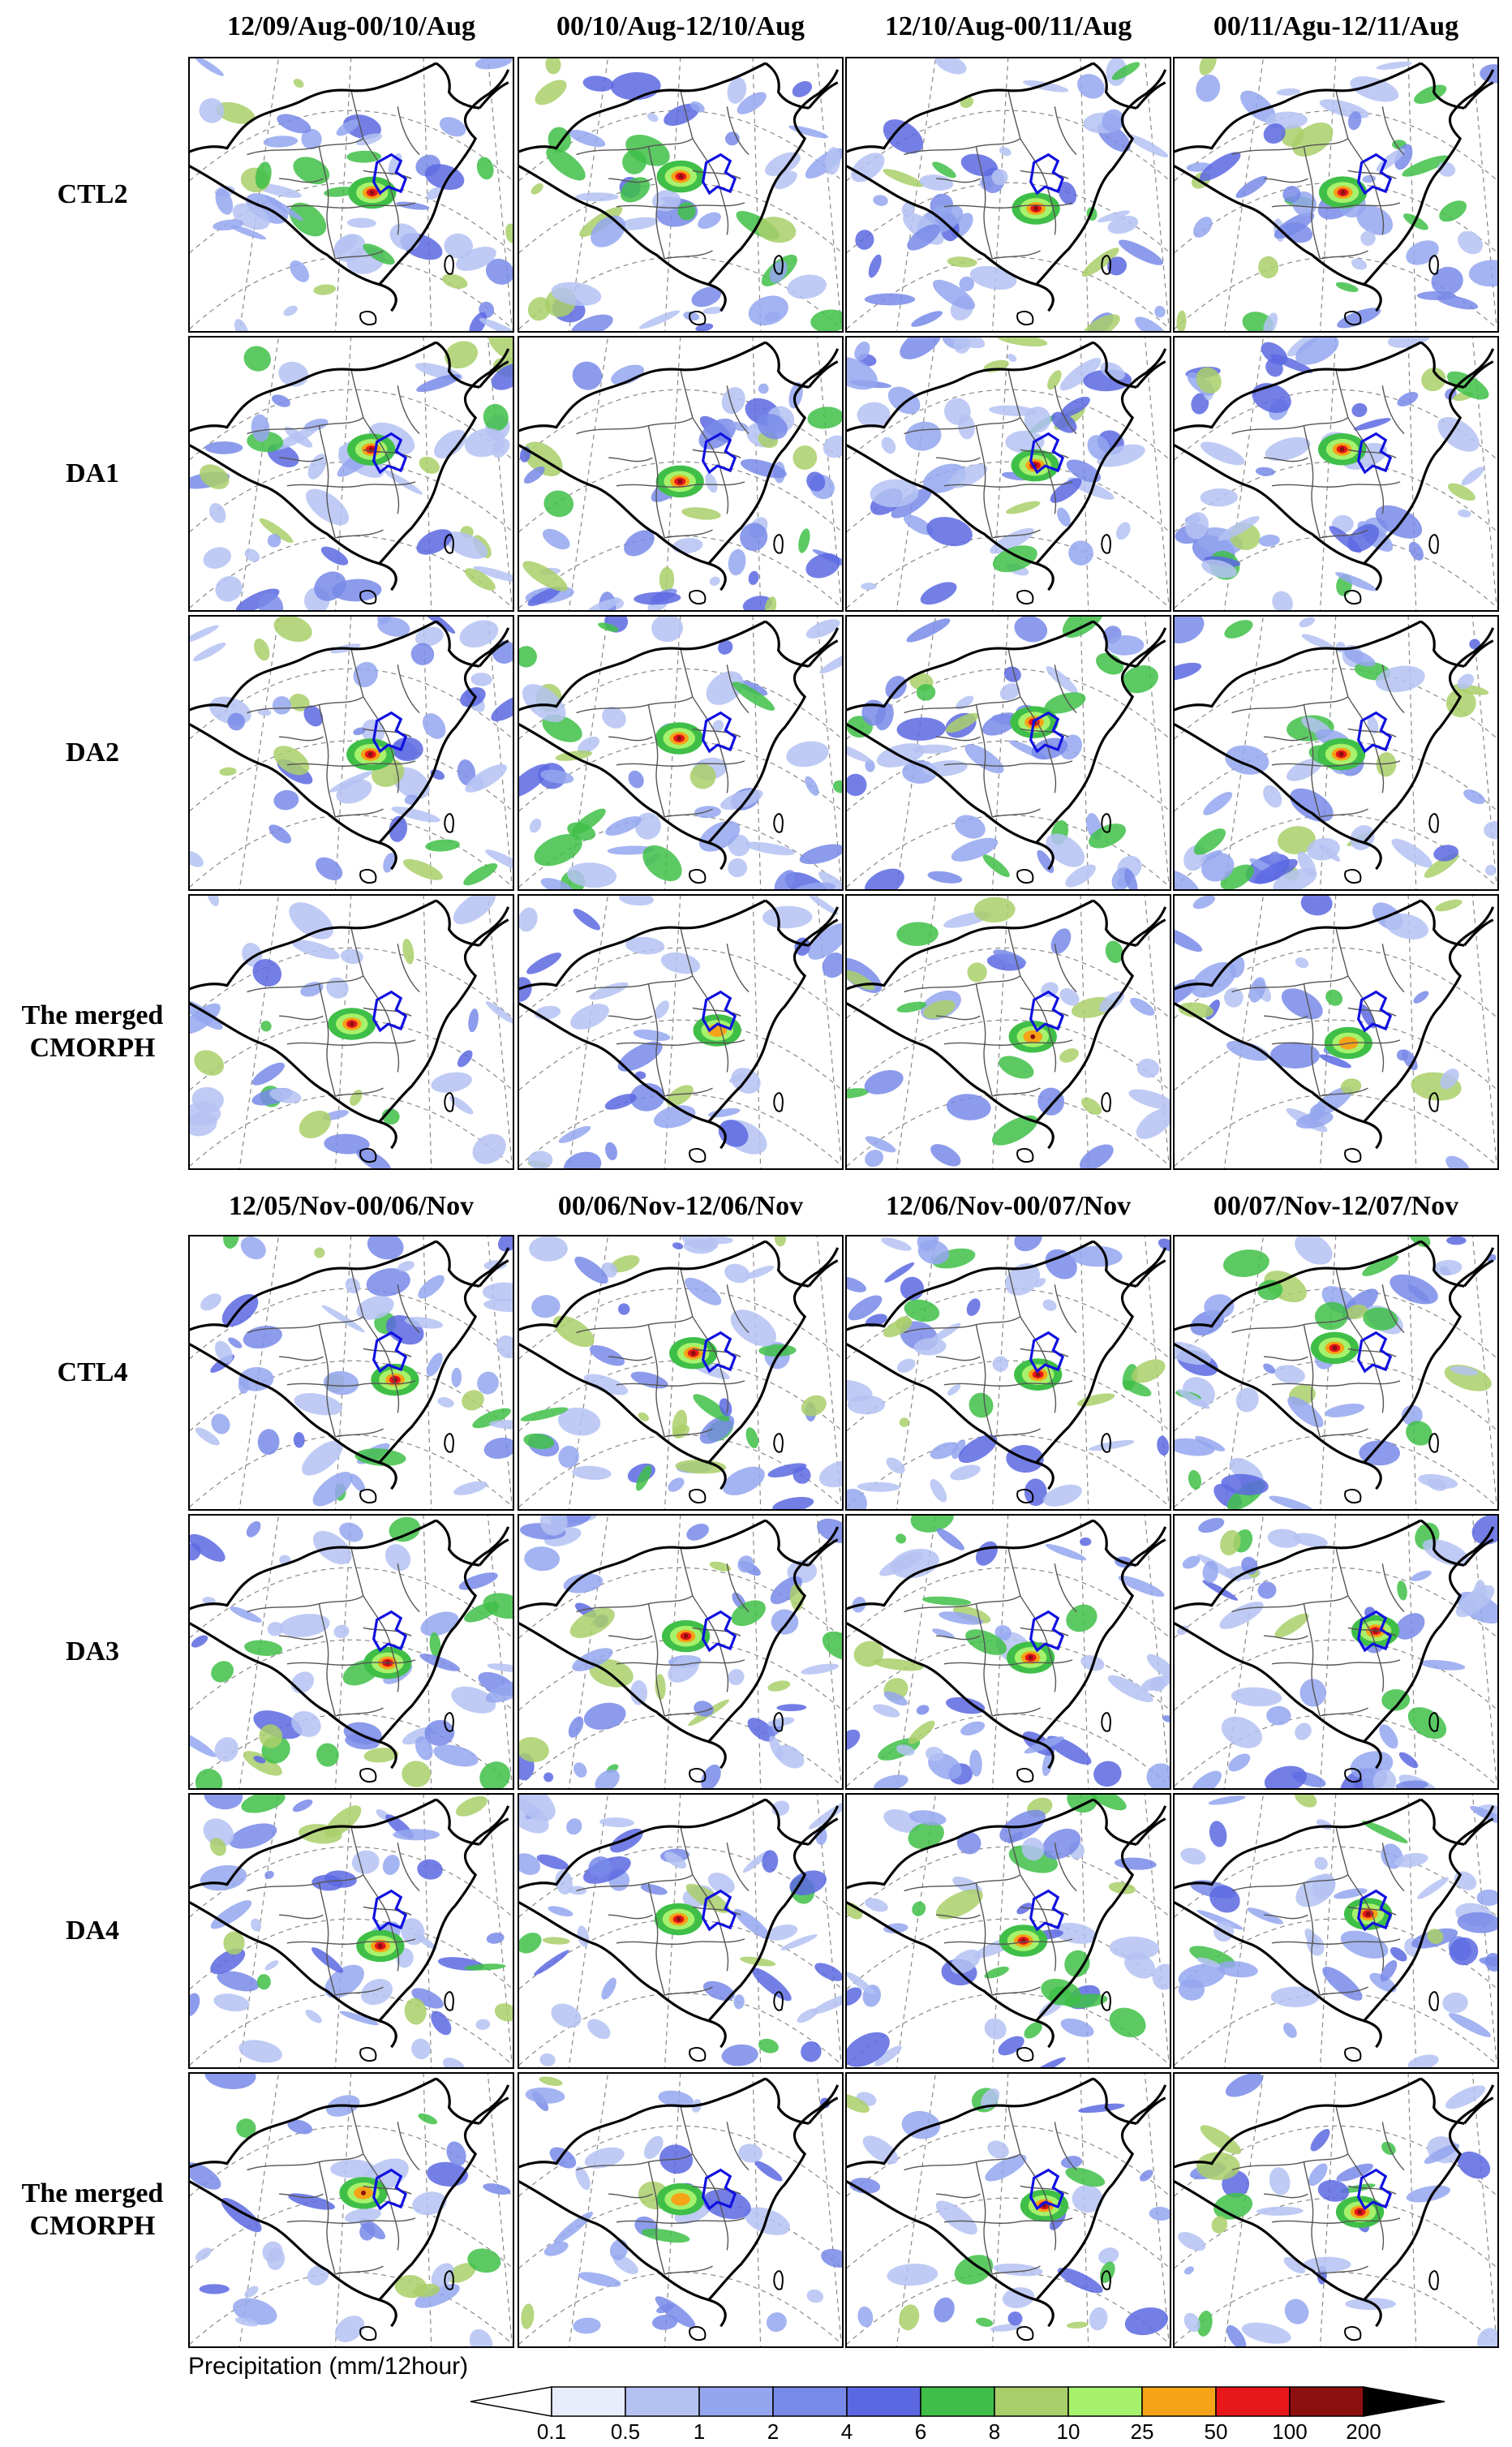 The width and height of the screenshot is (1512, 2447). What do you see at coordinates (625, 2431) in the screenshot?
I see `legend-tick-label: 0.5` at bounding box center [625, 2431].